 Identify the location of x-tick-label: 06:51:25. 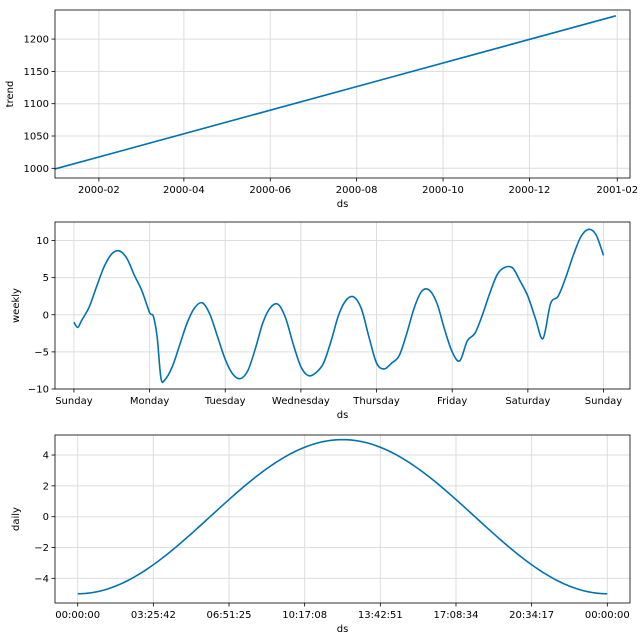
(229, 615).